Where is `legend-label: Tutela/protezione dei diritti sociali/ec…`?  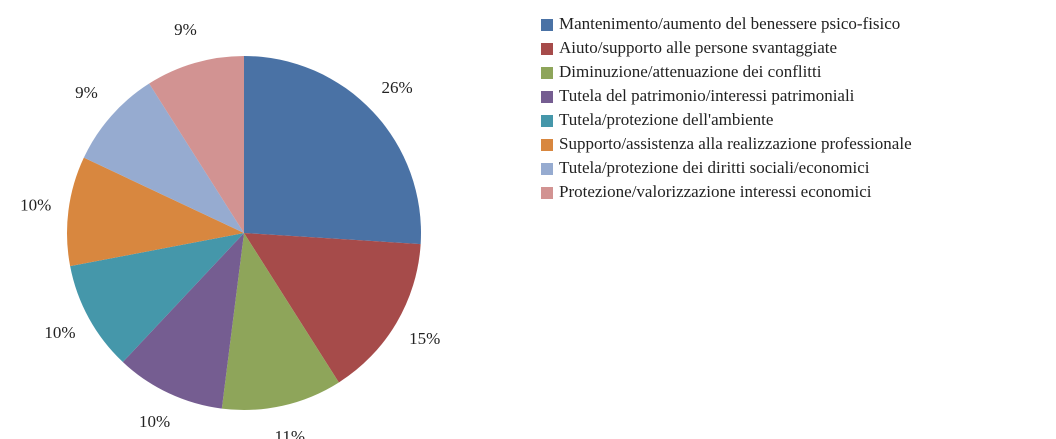
legend-label: Tutela/protezione dei diritti sociali/ec… is located at coordinates (714, 167).